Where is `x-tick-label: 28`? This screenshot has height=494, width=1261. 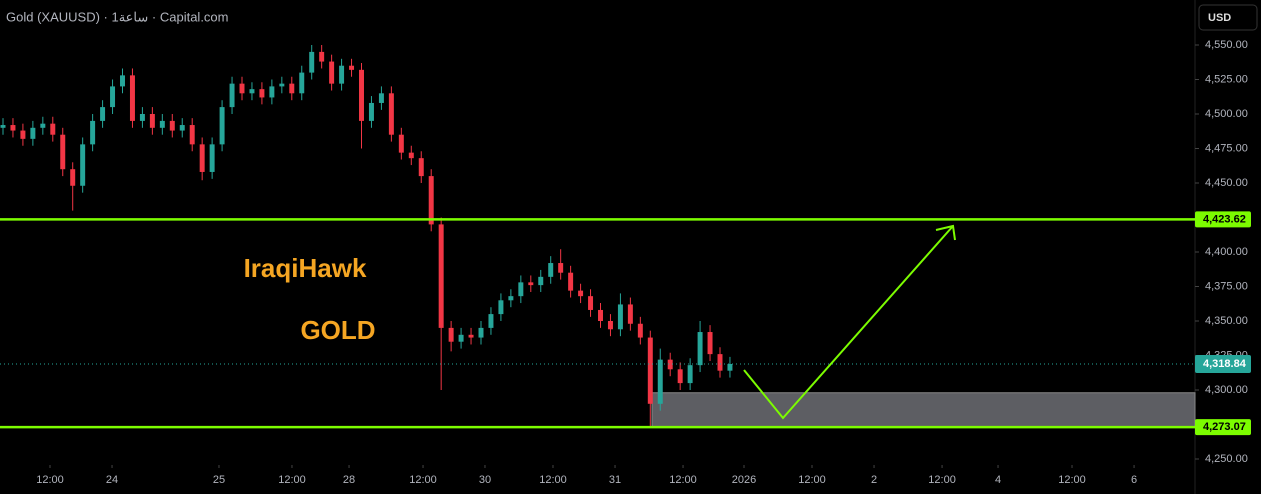 x-tick-label: 28 is located at coordinates (349, 480).